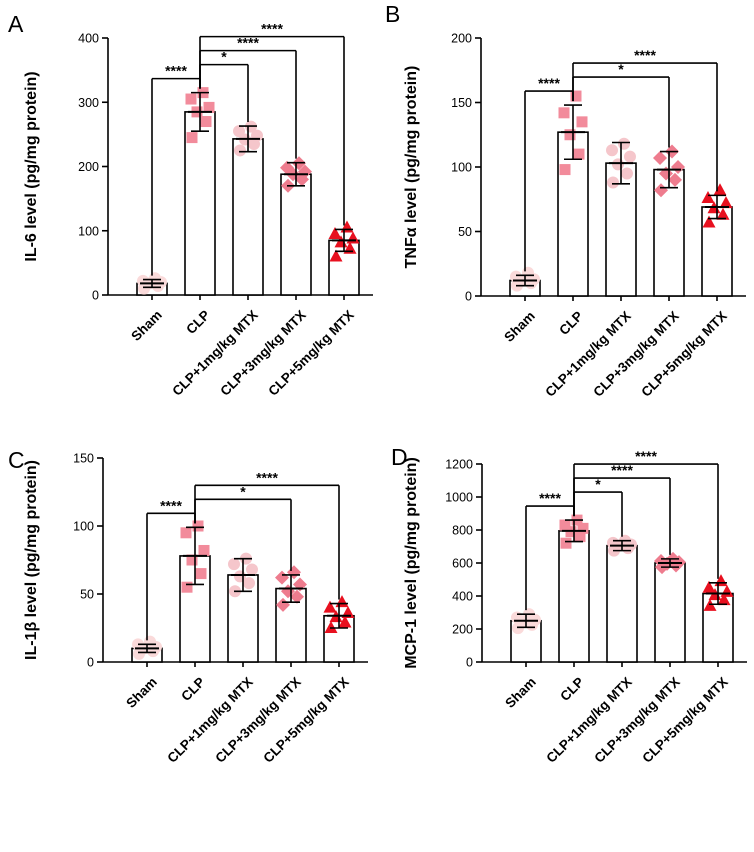  Describe the element at coordinates (462, 630) in the screenshot. I see `y-tick-label: 200` at that location.